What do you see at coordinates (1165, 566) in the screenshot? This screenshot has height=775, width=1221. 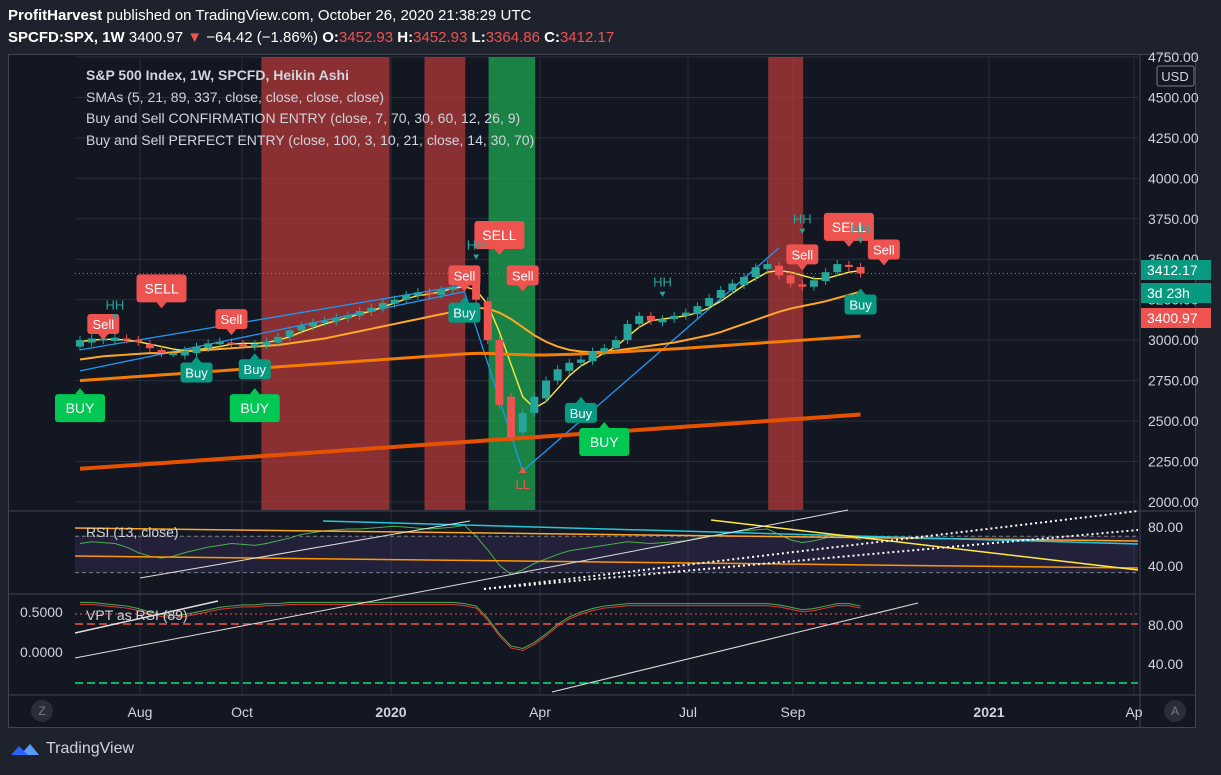 I see `rsi-tick: 40.00` at bounding box center [1165, 566].